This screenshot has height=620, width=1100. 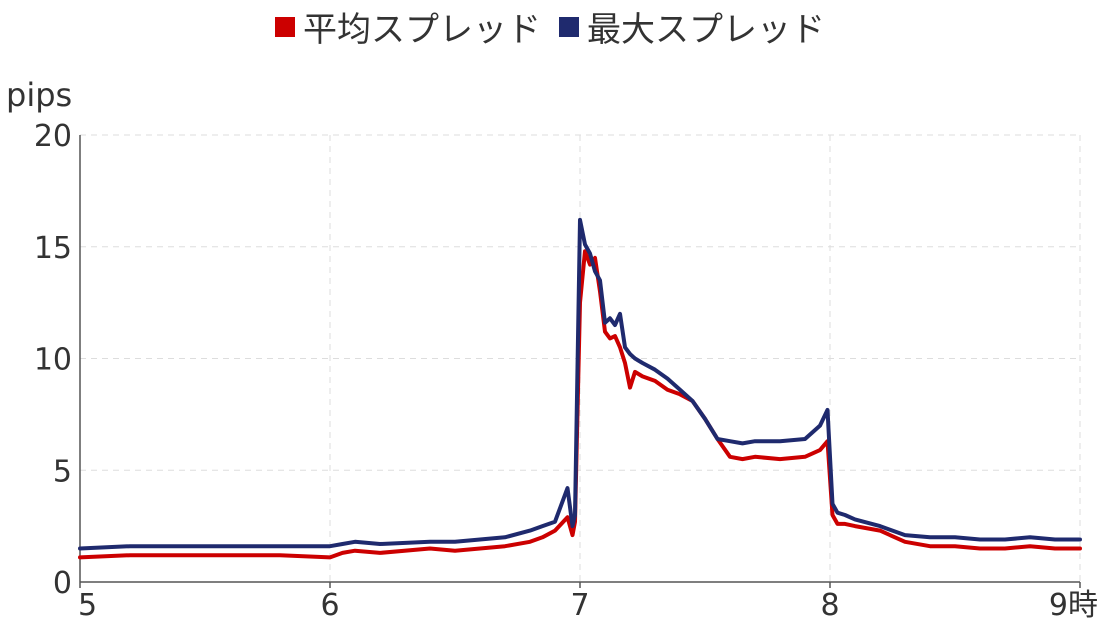 I want to click on x-tick-label-5: 5, so click(x=87, y=604).